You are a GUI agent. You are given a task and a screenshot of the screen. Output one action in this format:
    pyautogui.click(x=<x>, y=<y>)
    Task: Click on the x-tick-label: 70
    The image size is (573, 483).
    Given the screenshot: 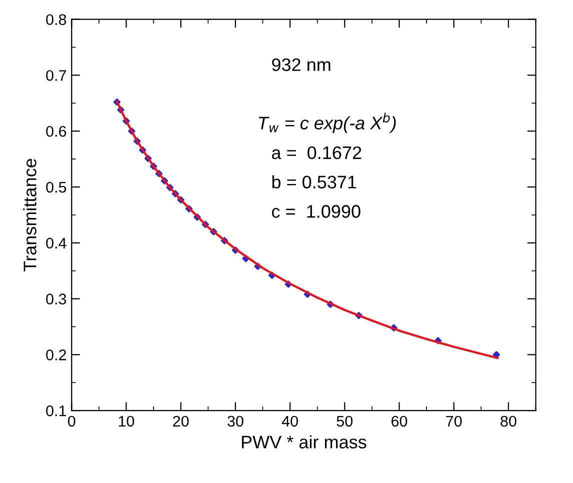 What is the action you would take?
    pyautogui.click(x=454, y=421)
    